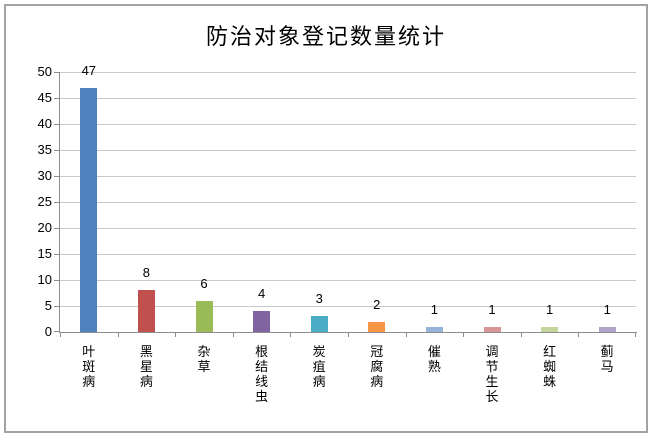 This screenshot has width=657, height=440. Describe the element at coordinates (607, 351) in the screenshot. I see `category-label-char: 蓟` at that location.